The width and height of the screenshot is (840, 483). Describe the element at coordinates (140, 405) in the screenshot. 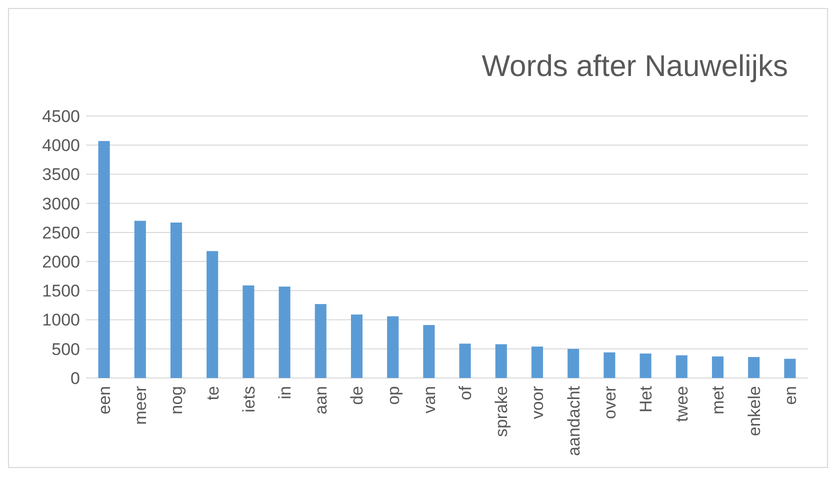

I see `x-tick-label: meer` at that location.